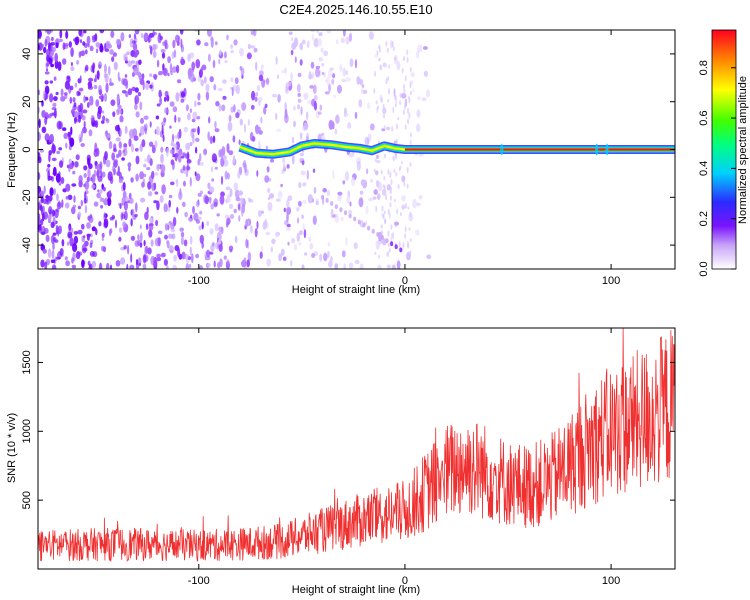 This screenshot has height=600, width=750. I want to click on y-tick-label: 500, so click(27, 500).